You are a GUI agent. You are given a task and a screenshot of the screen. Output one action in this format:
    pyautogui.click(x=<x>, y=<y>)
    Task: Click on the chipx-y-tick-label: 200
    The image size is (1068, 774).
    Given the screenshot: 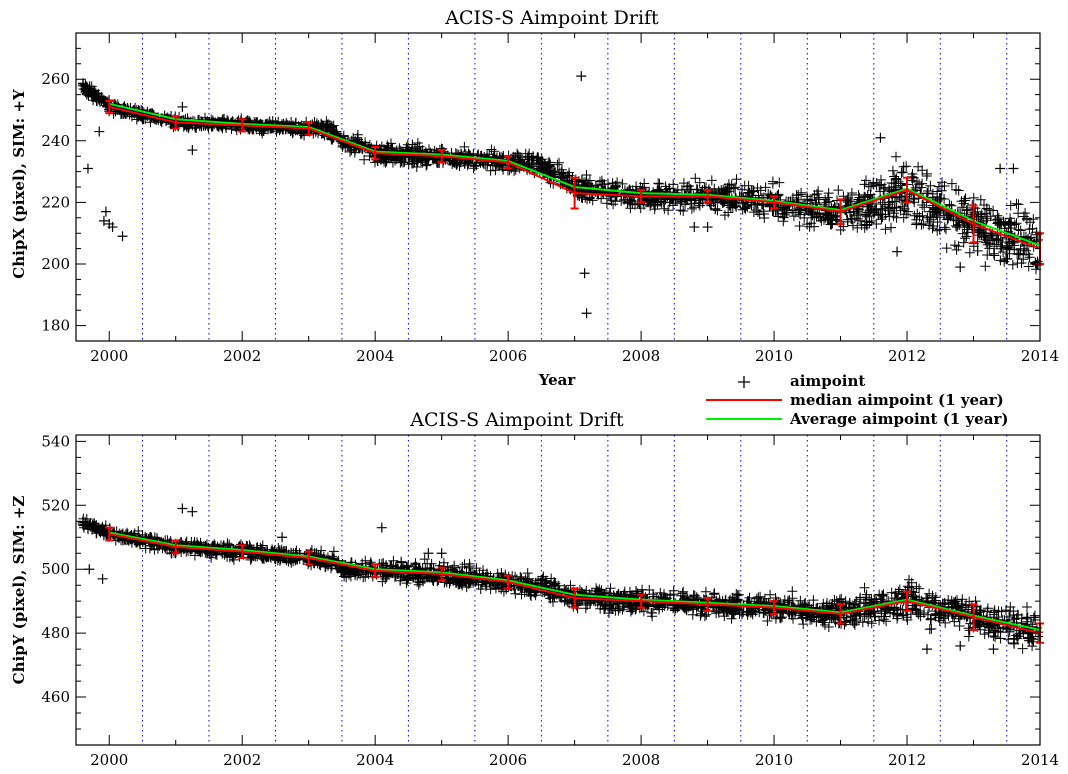 What is the action you would take?
    pyautogui.click(x=55, y=264)
    